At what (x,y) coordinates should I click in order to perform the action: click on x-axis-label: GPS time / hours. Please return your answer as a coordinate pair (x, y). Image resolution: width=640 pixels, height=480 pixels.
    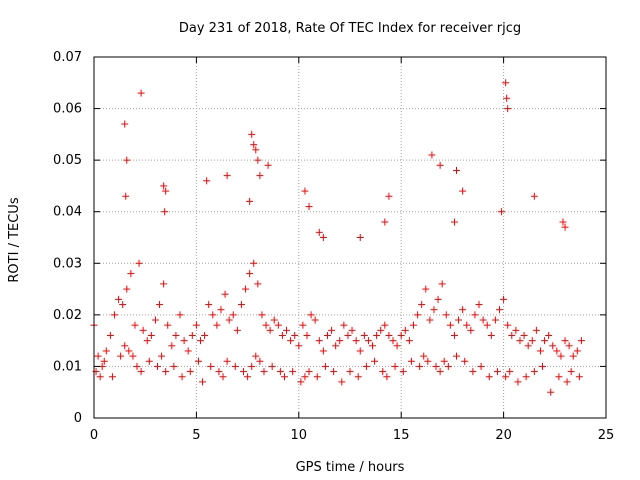
    Looking at the image, I should click on (350, 467).